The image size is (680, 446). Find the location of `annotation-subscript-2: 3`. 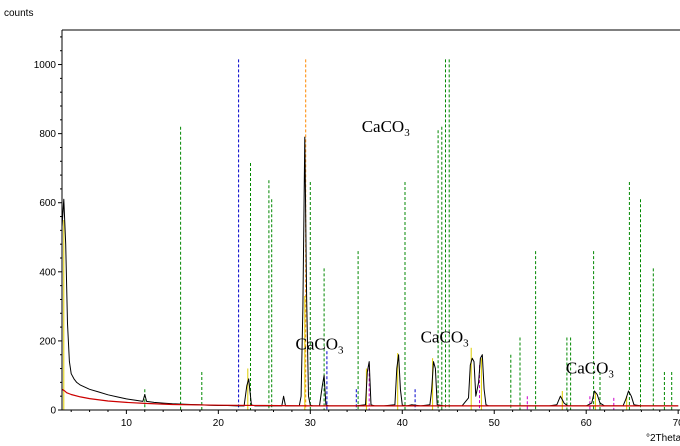

annotation-subscript-2: 3 is located at coordinates (466, 344).